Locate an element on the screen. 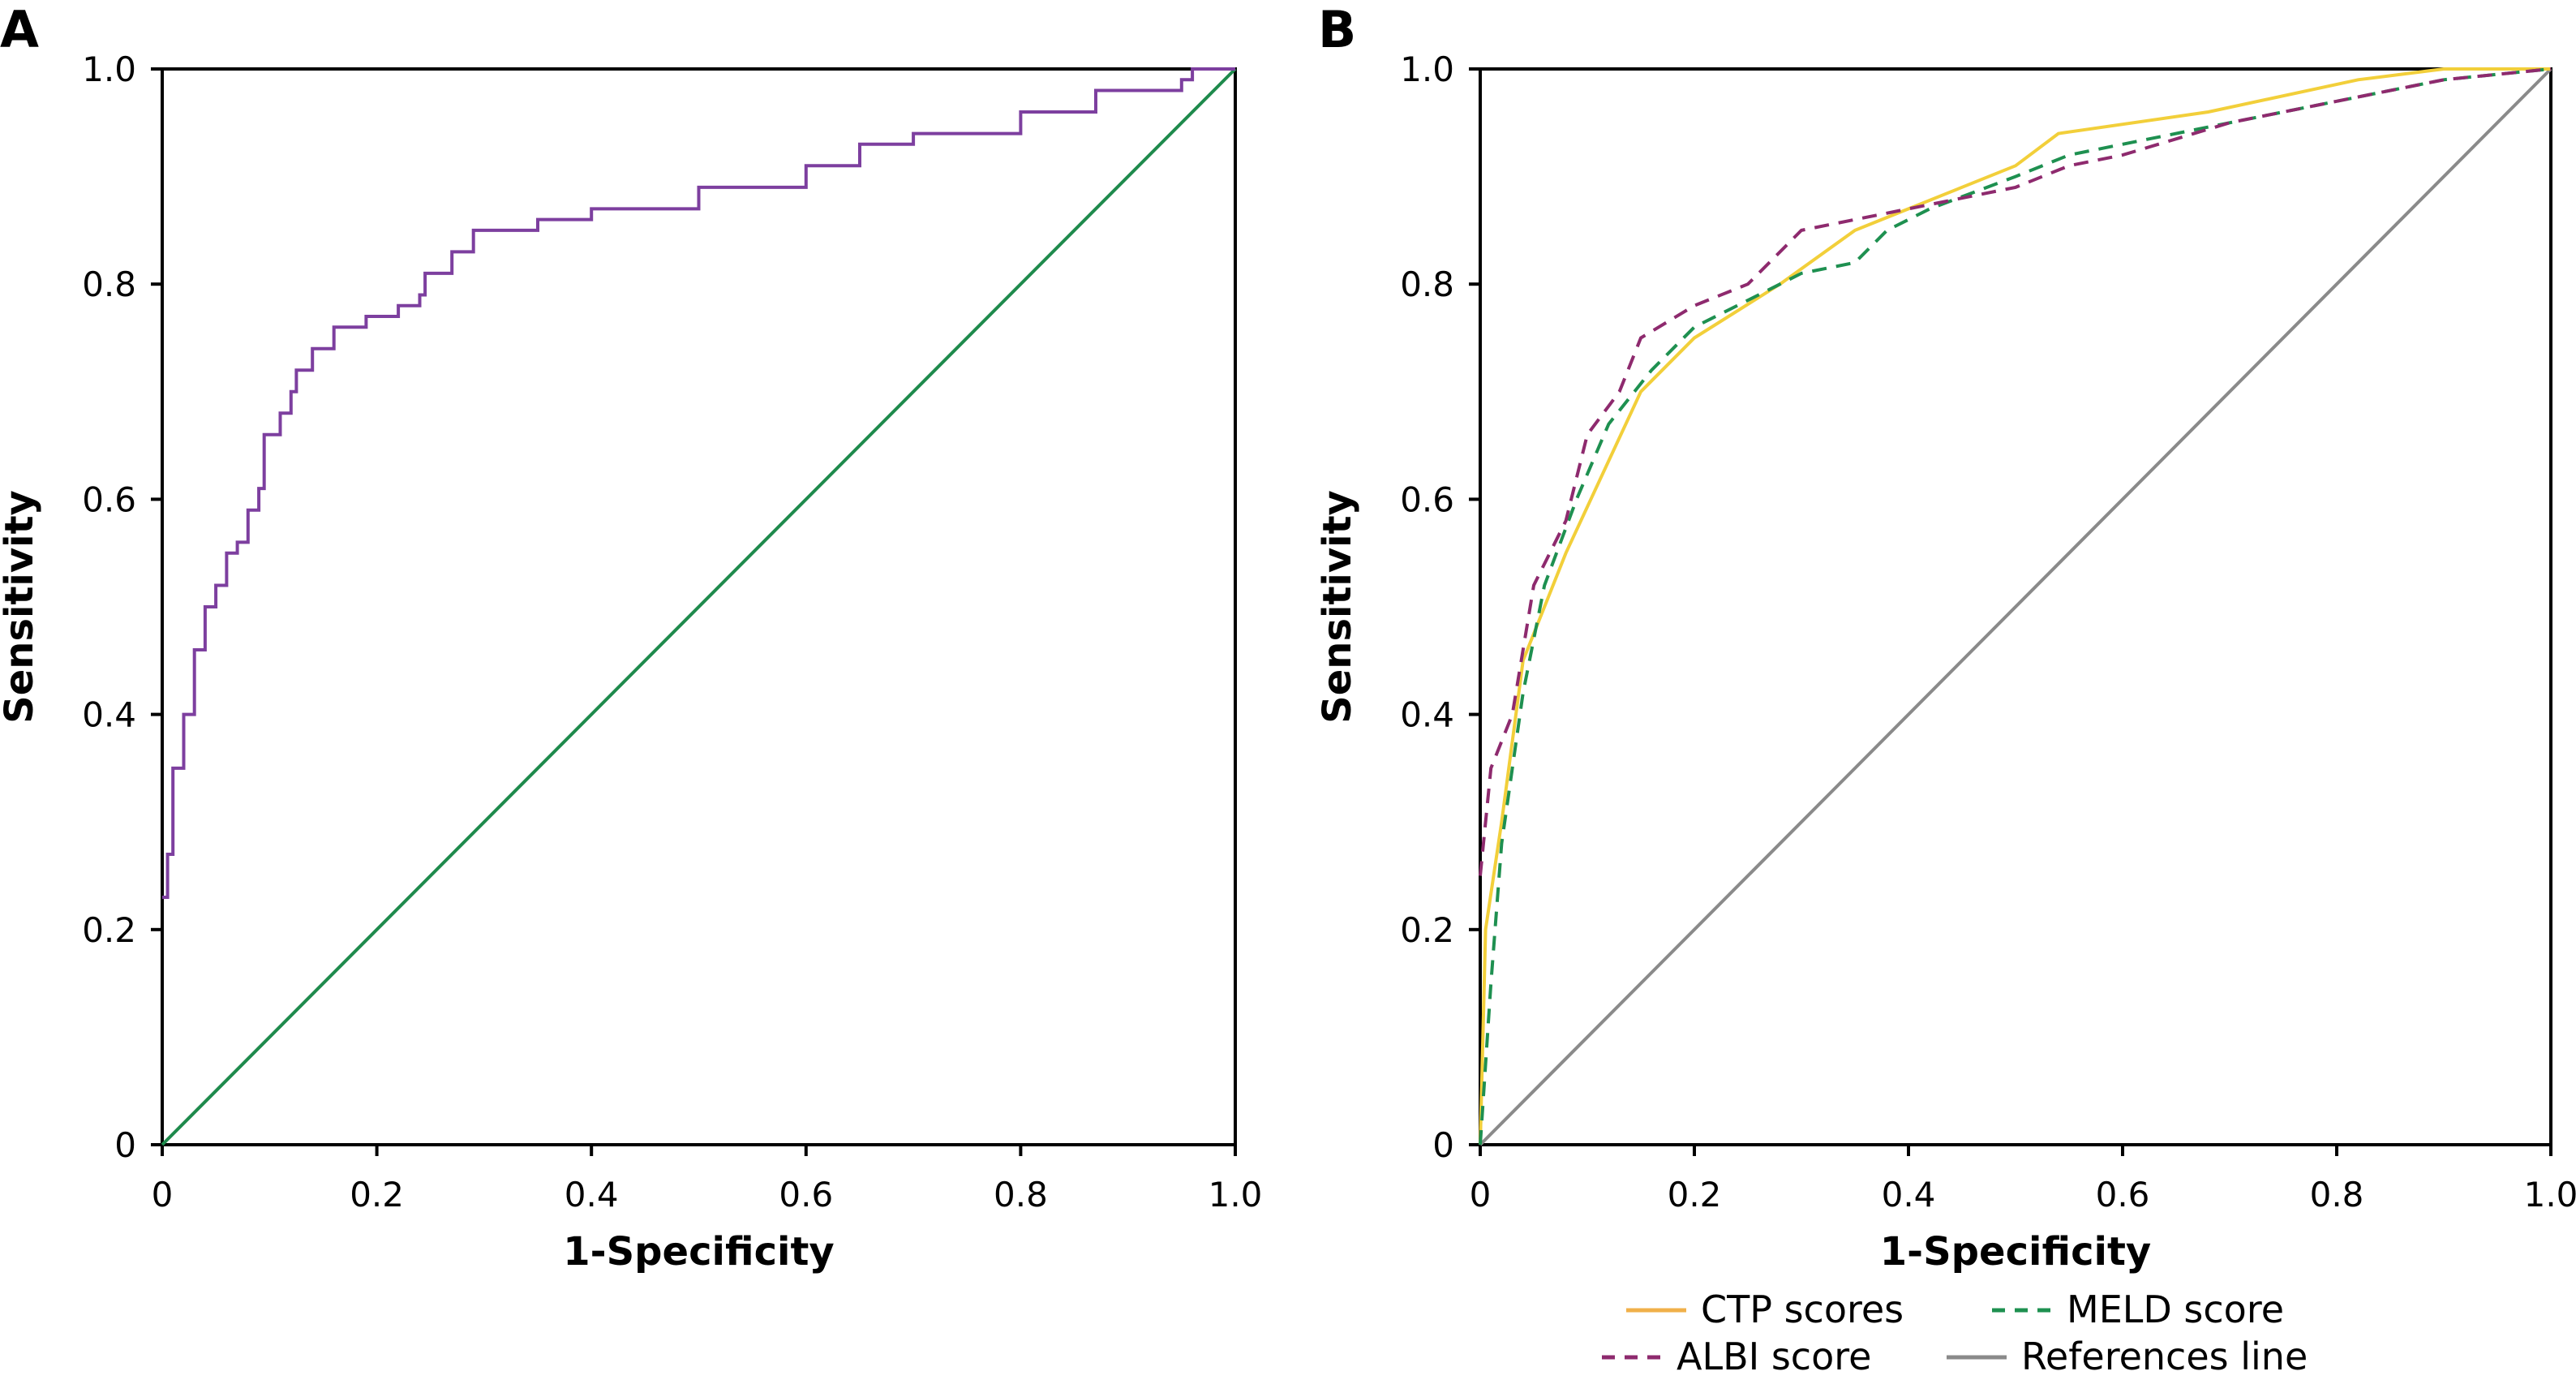  legend-item: ALBI score is located at coordinates (1736, 1356).